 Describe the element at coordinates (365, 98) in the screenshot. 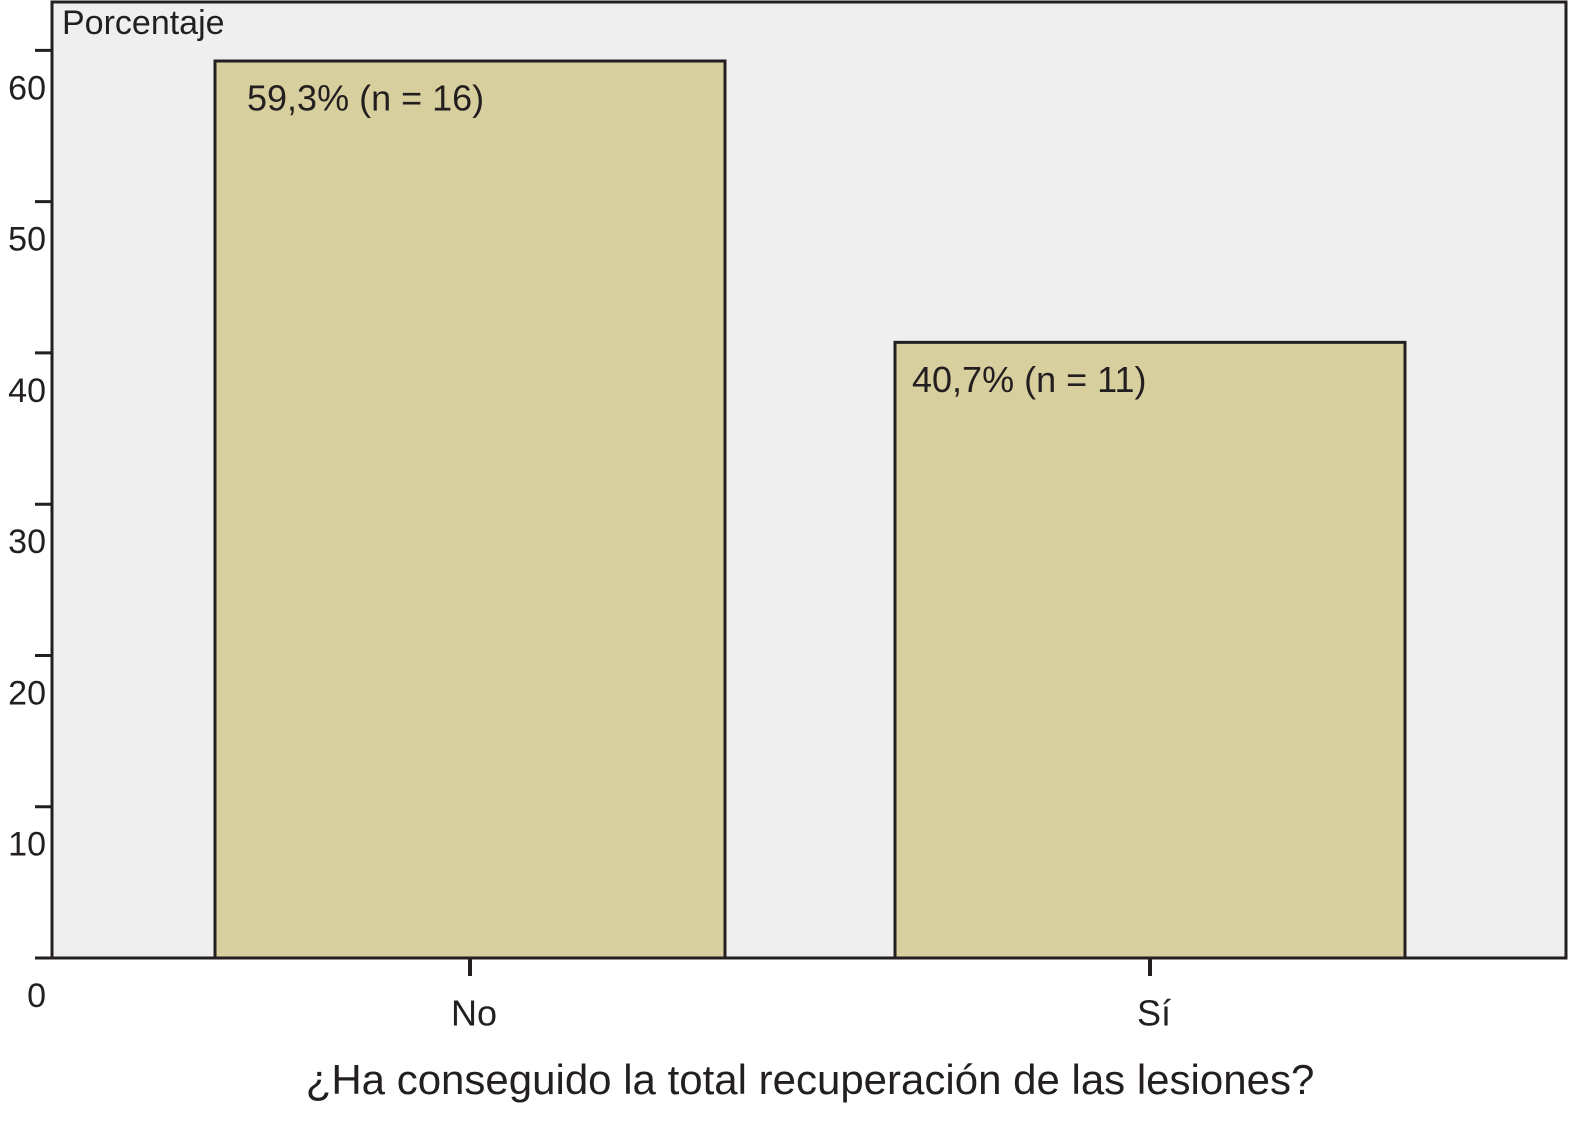

I see `value-label: 59,3% (n = 16)` at that location.